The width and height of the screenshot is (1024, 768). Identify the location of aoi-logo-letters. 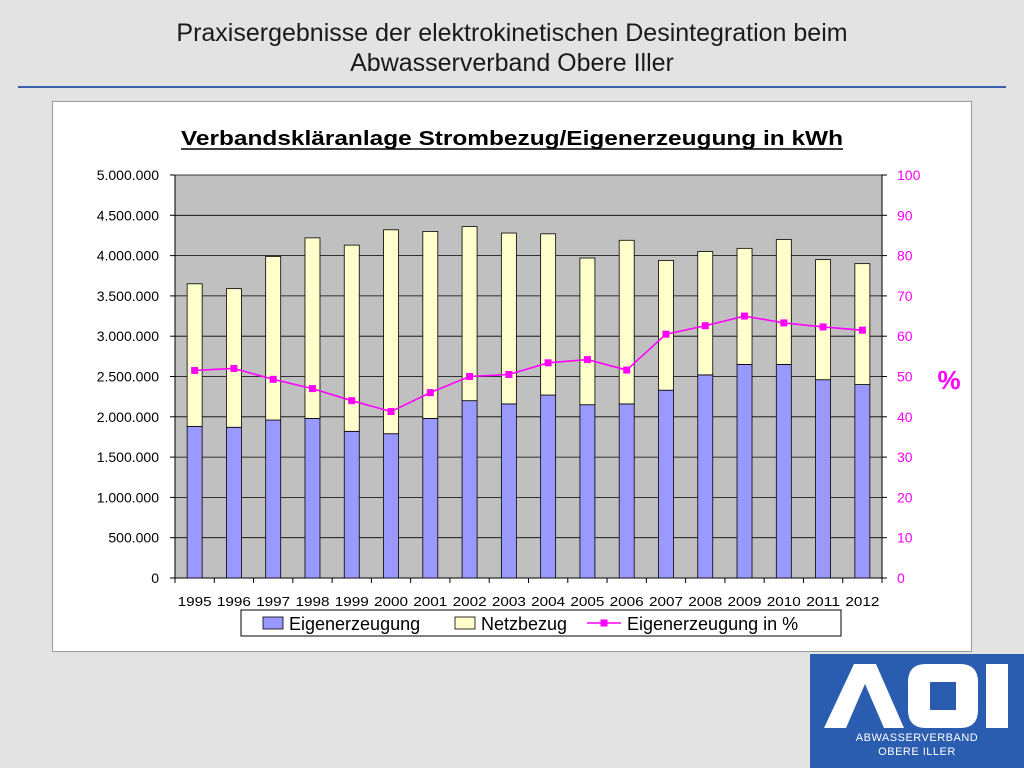
(916, 696).